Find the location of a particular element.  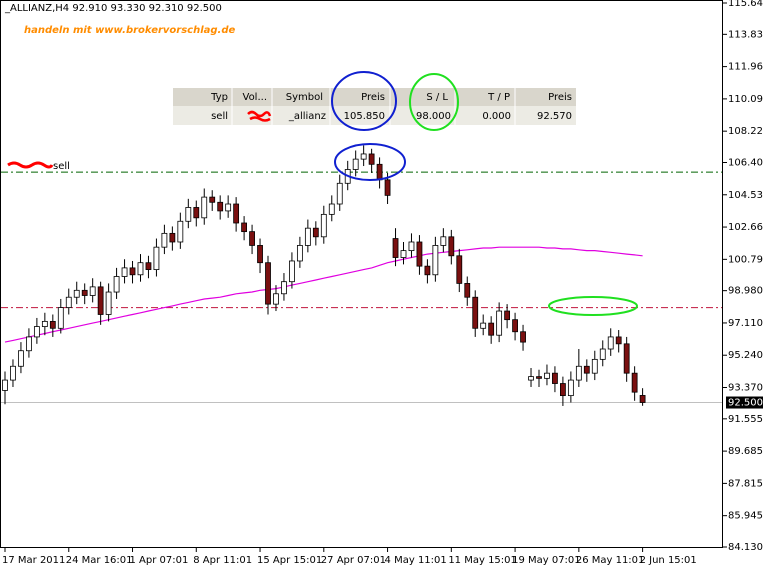

table-row-bg is located at coordinates (374, 115).